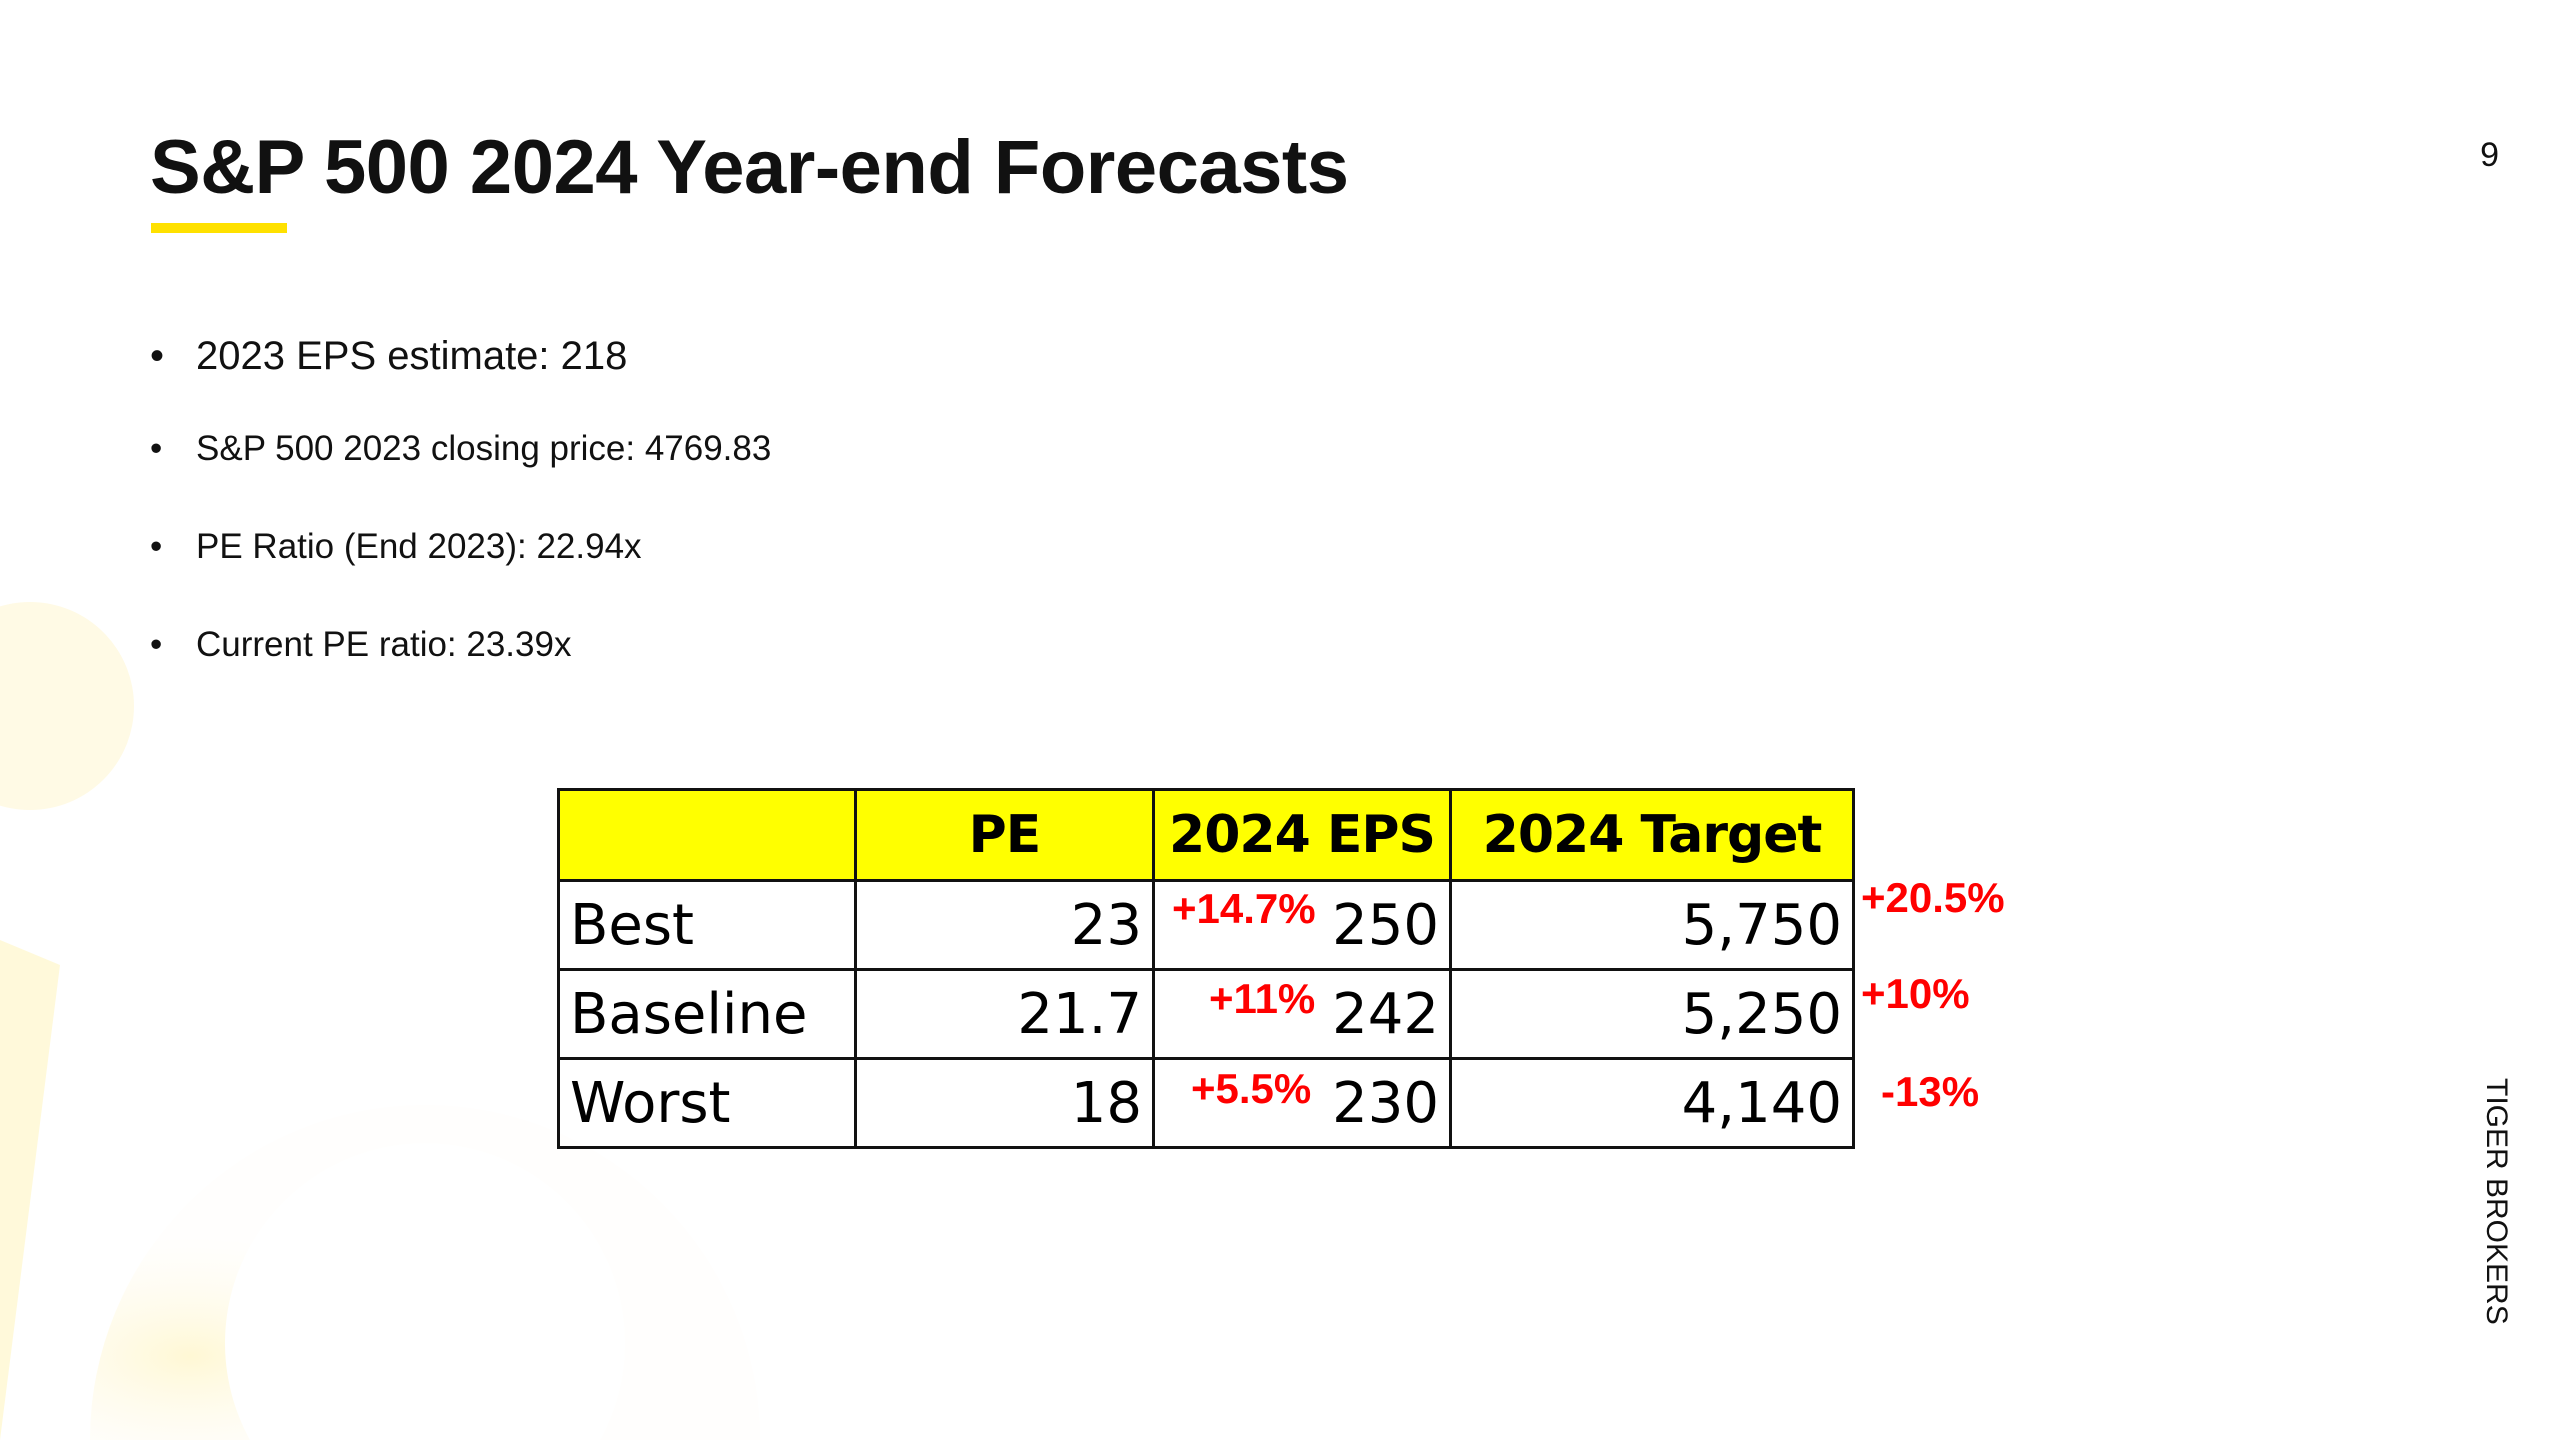 The width and height of the screenshot is (2560, 1440). What do you see at coordinates (1262, 998) in the screenshot?
I see `eps-change-baseline: +11%` at bounding box center [1262, 998].